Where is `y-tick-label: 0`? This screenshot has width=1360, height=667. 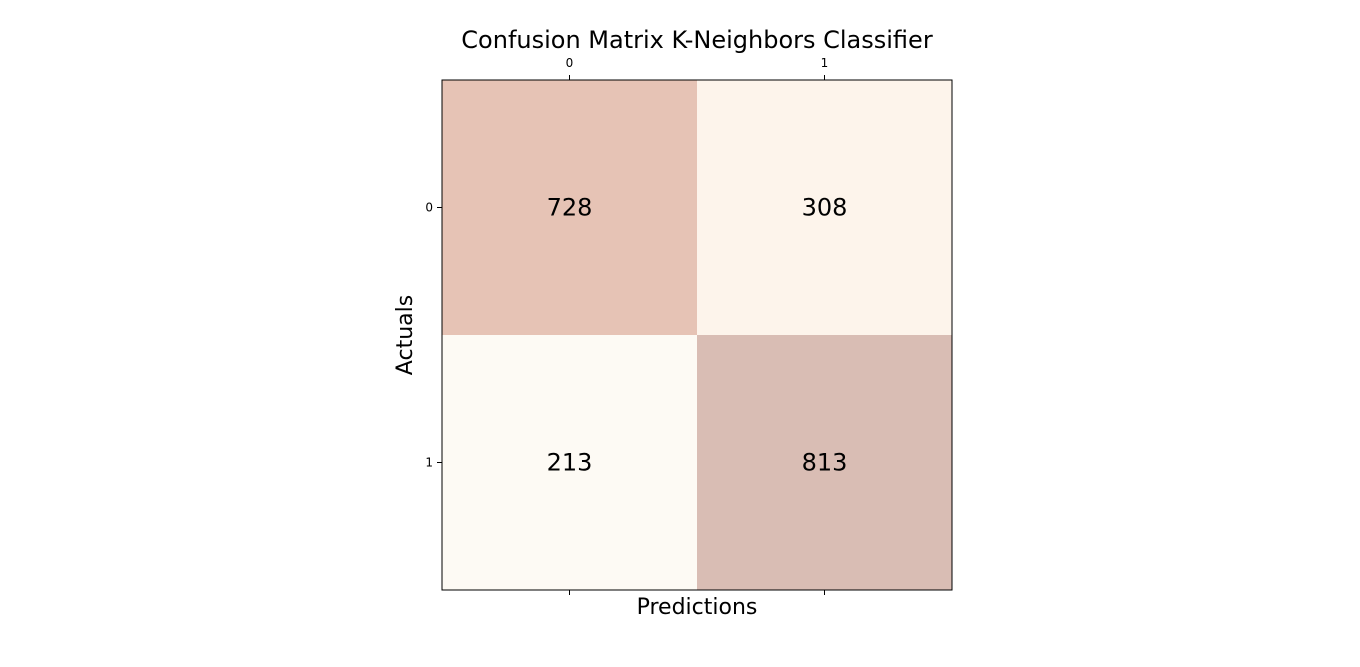 y-tick-label: 0 is located at coordinates (429, 208).